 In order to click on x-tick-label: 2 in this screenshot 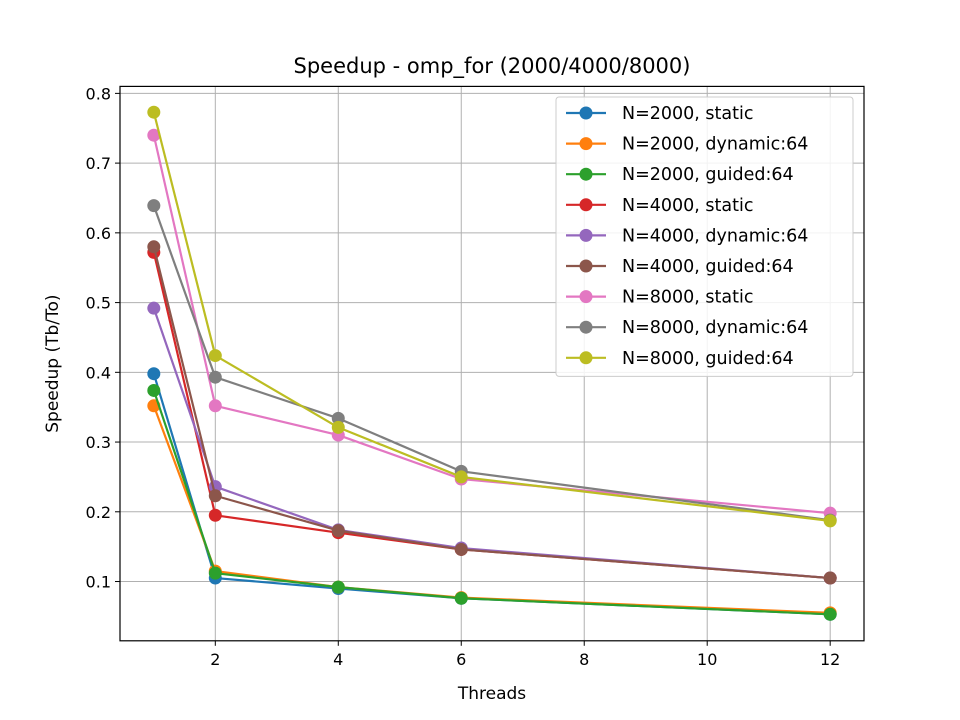, I will do `click(215, 659)`.